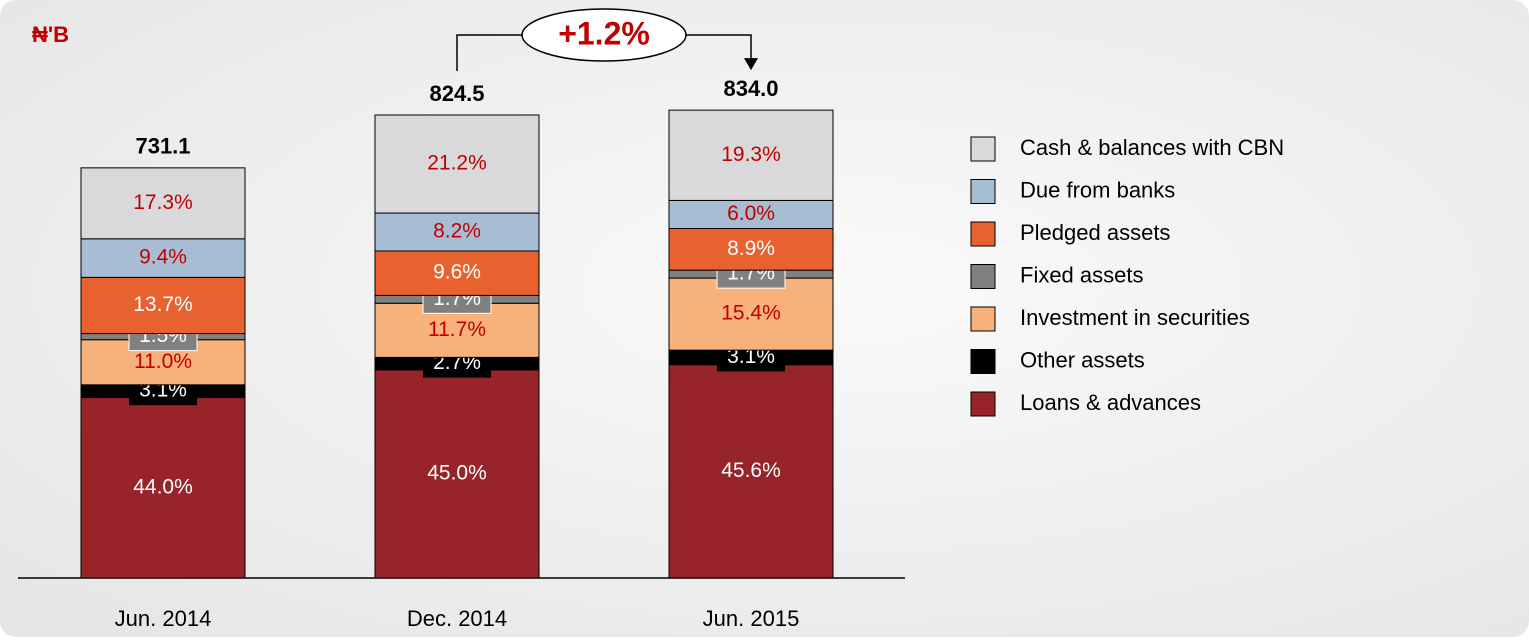 Image resolution: width=1529 pixels, height=642 pixels. What do you see at coordinates (1097, 189) in the screenshot?
I see `legend-label: Due from banks` at bounding box center [1097, 189].